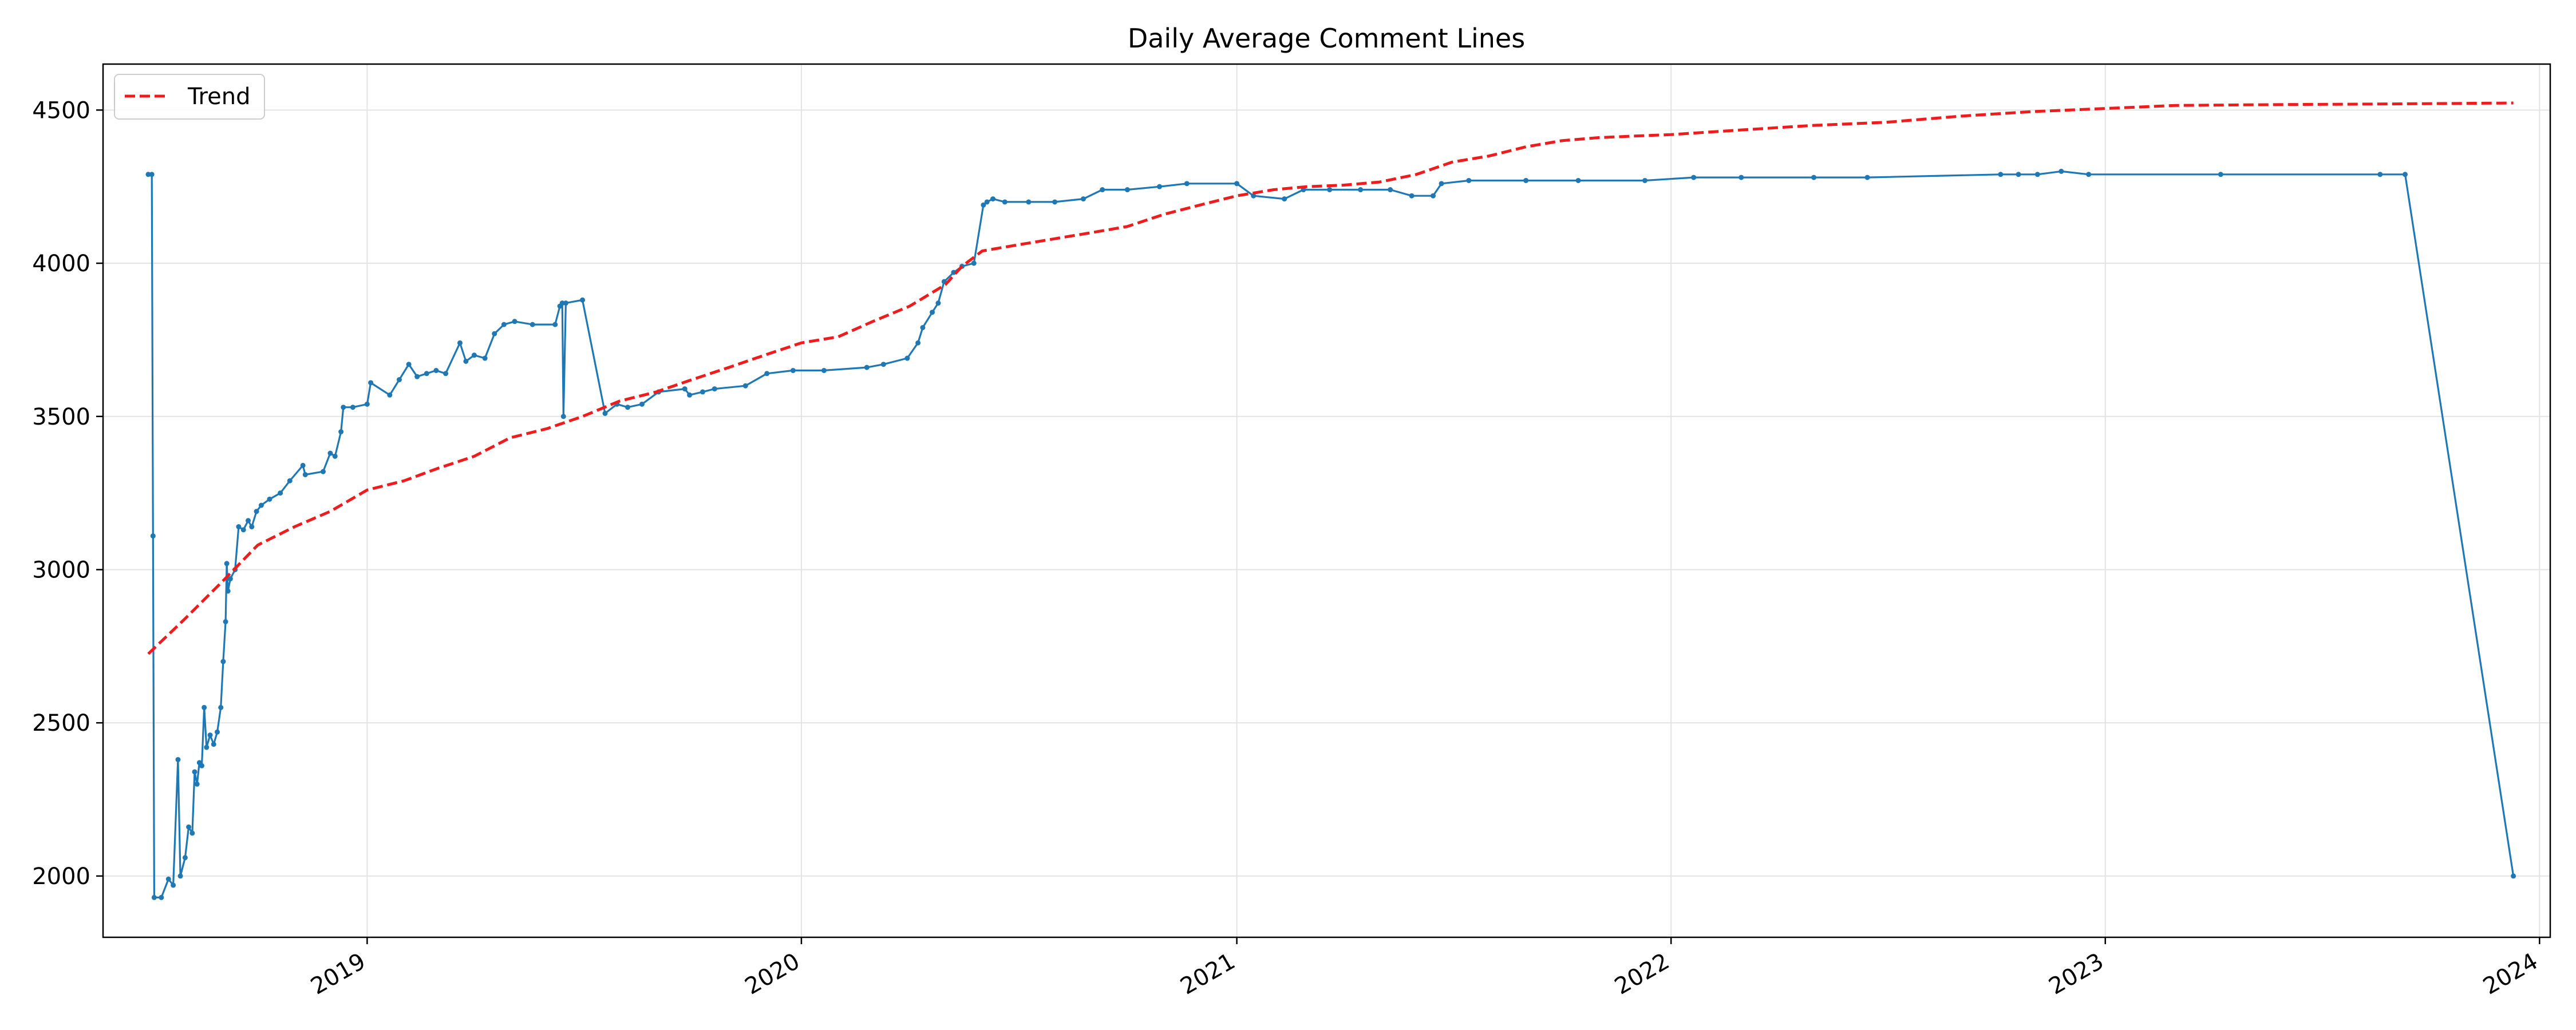  I want to click on y-tick-label: 3000, so click(61, 570).